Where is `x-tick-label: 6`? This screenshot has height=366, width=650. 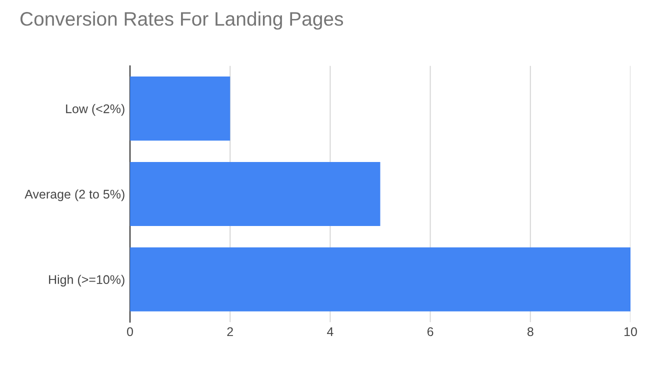
x-tick-label: 6 is located at coordinates (430, 331).